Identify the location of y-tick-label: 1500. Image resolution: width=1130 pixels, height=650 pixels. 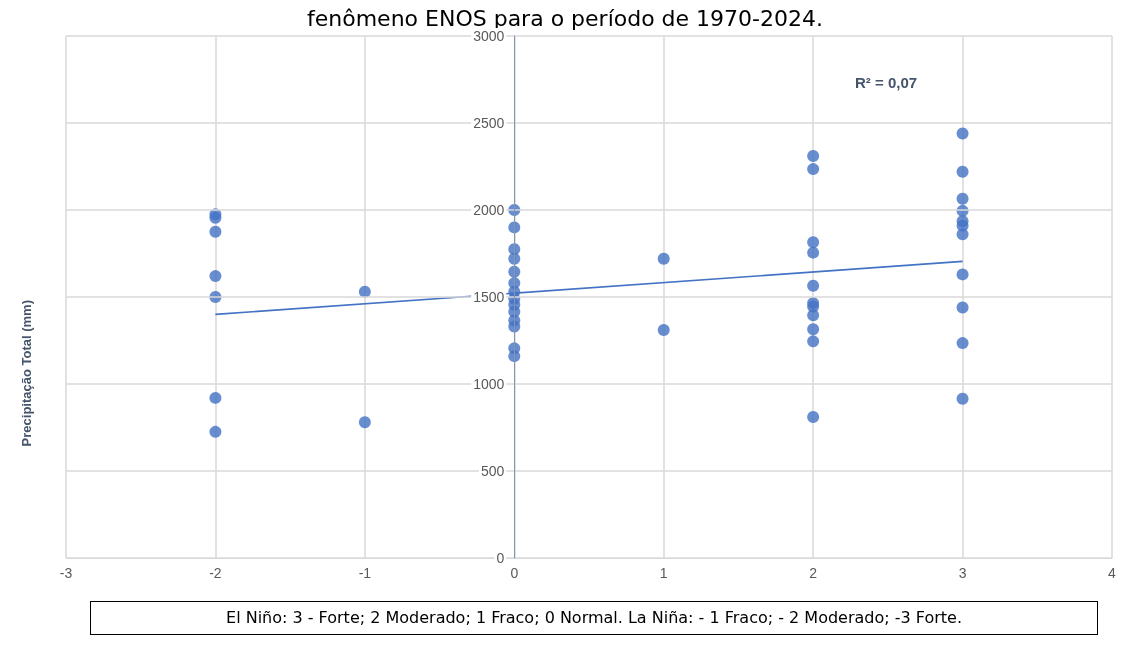
(489, 297).